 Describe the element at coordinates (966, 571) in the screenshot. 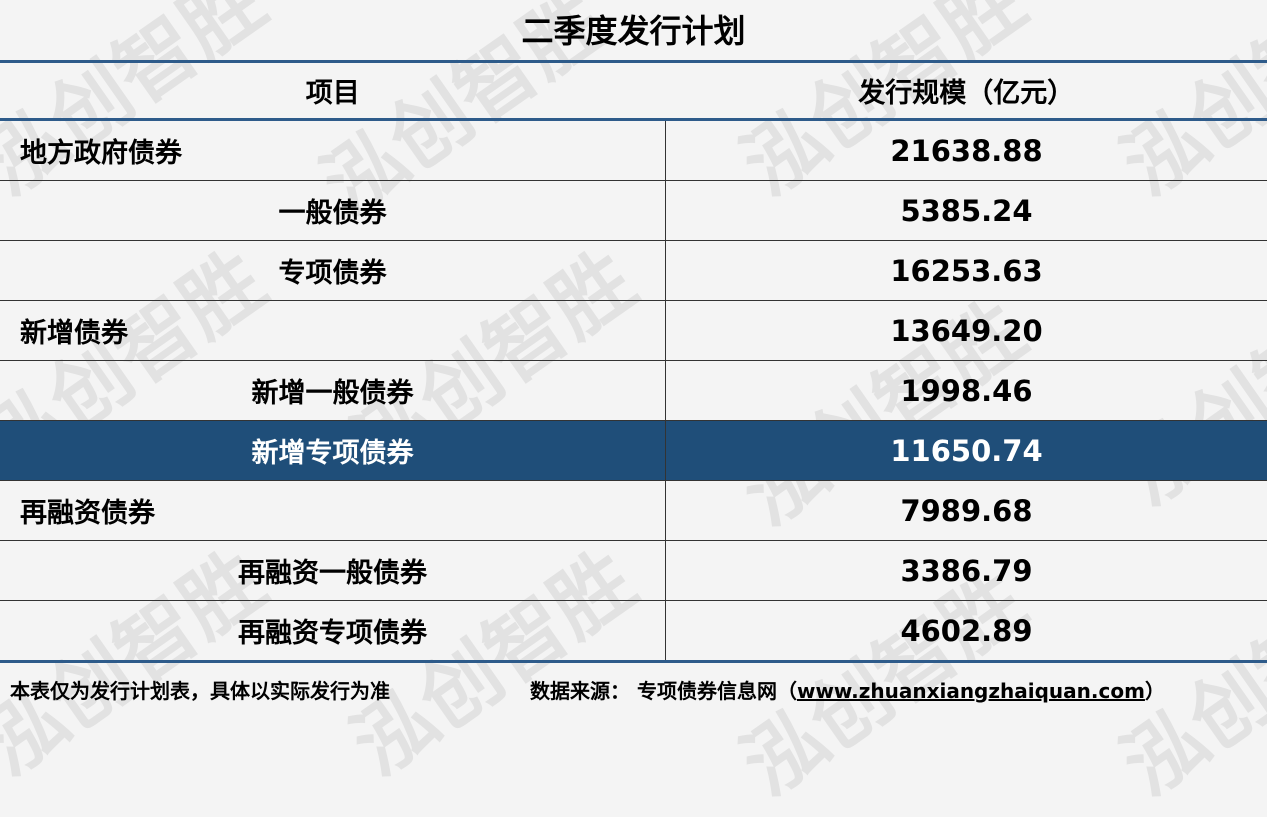

I see `row-value: 3386.79` at that location.